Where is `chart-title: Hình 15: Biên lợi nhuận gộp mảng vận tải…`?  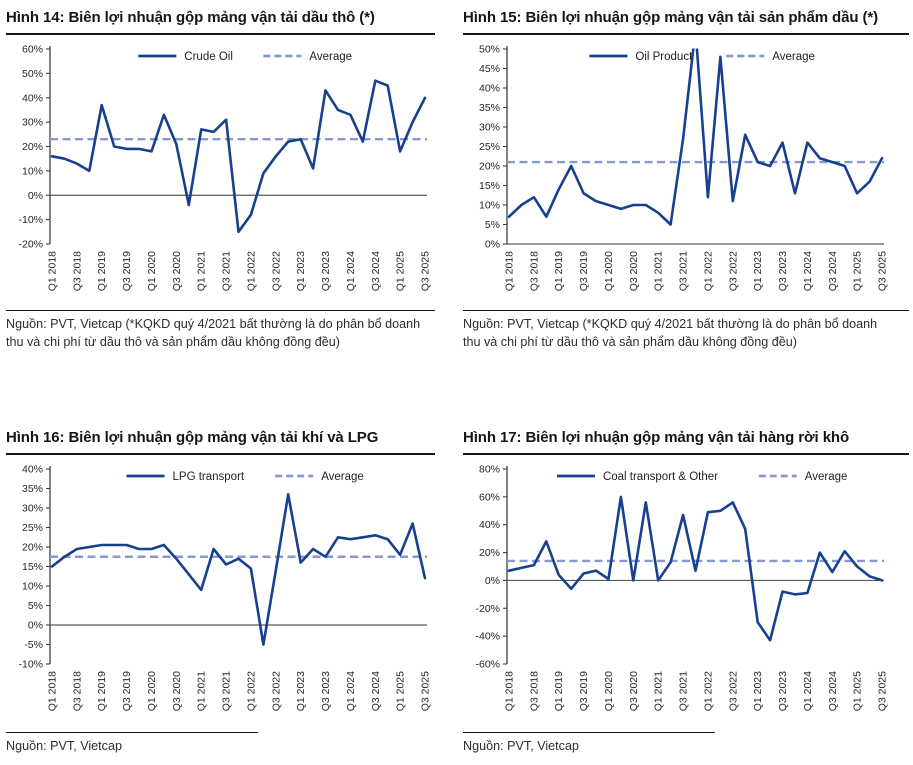
chart-title: Hình 15: Biên lợi nhuận gộp mảng vận tải… is located at coordinates (686, 19).